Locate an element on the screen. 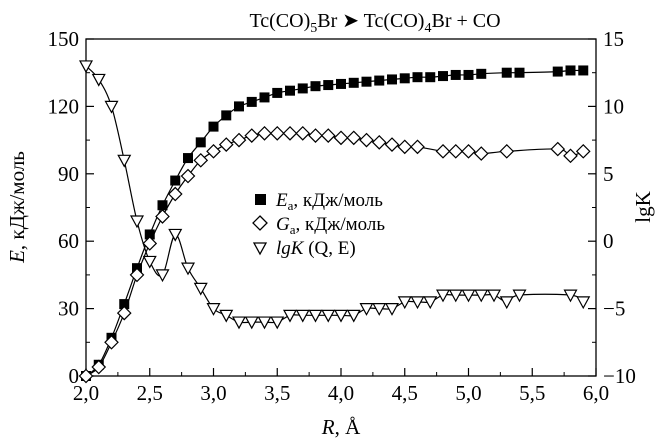 The width and height of the screenshot is (663, 439). left-y-axis-label-var: E is located at coordinates (17, 257).